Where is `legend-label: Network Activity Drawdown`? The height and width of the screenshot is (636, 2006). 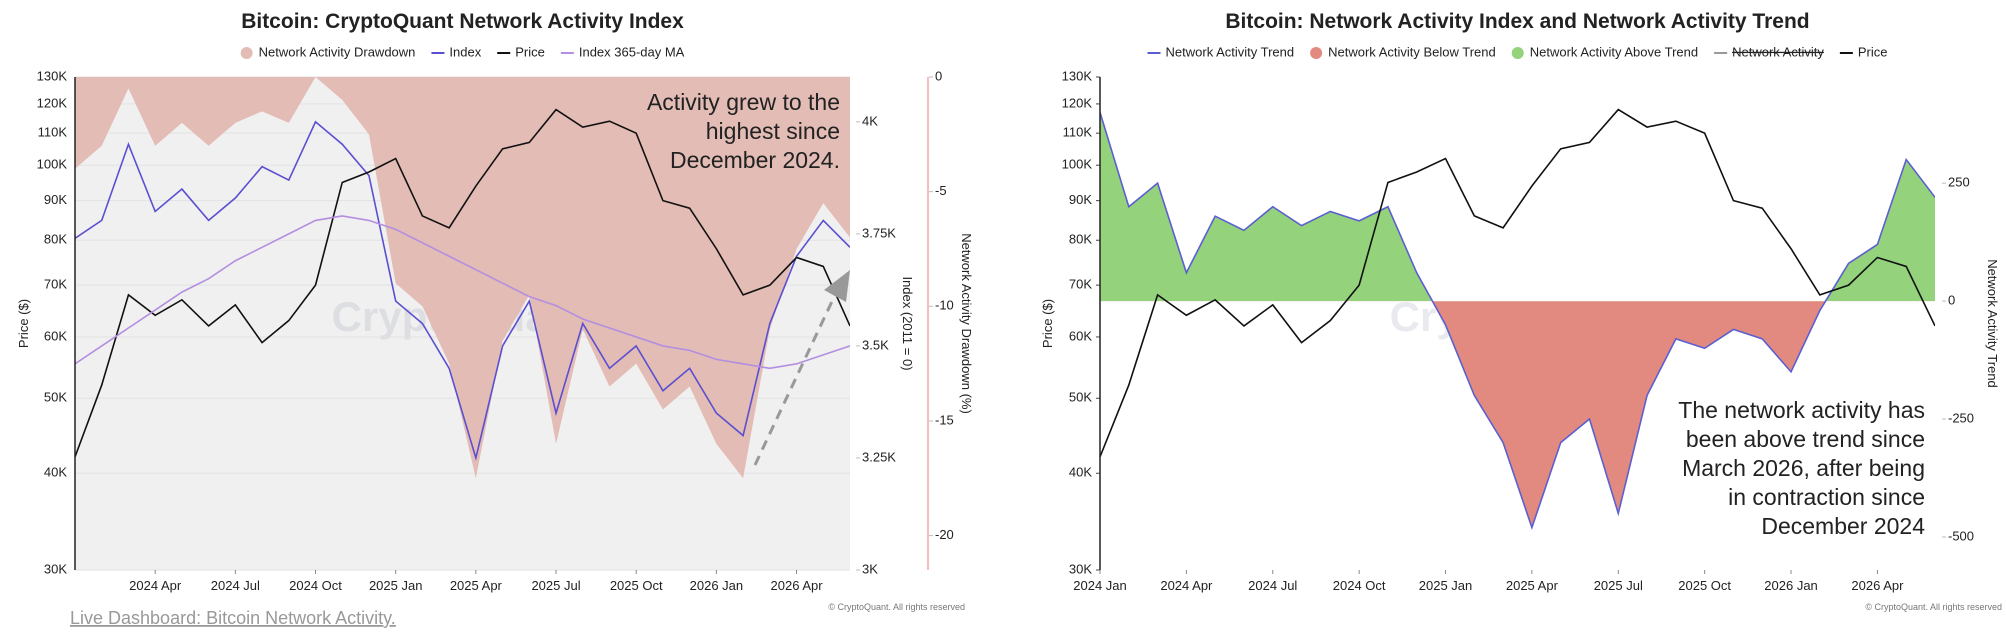
legend-label: Network Activity Drawdown is located at coordinates (337, 51).